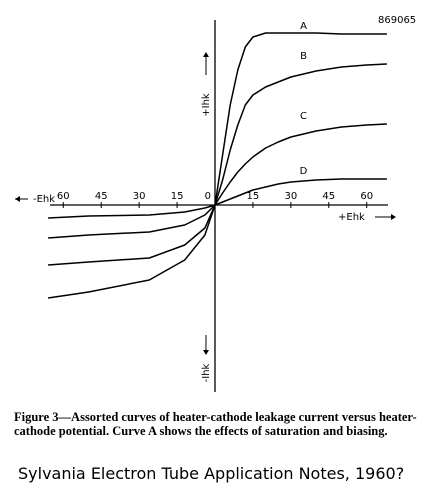 The height and width of the screenshot is (498, 440). What do you see at coordinates (206, 105) in the screenshot?
I see `y-axis-label: +Ihk` at bounding box center [206, 105].